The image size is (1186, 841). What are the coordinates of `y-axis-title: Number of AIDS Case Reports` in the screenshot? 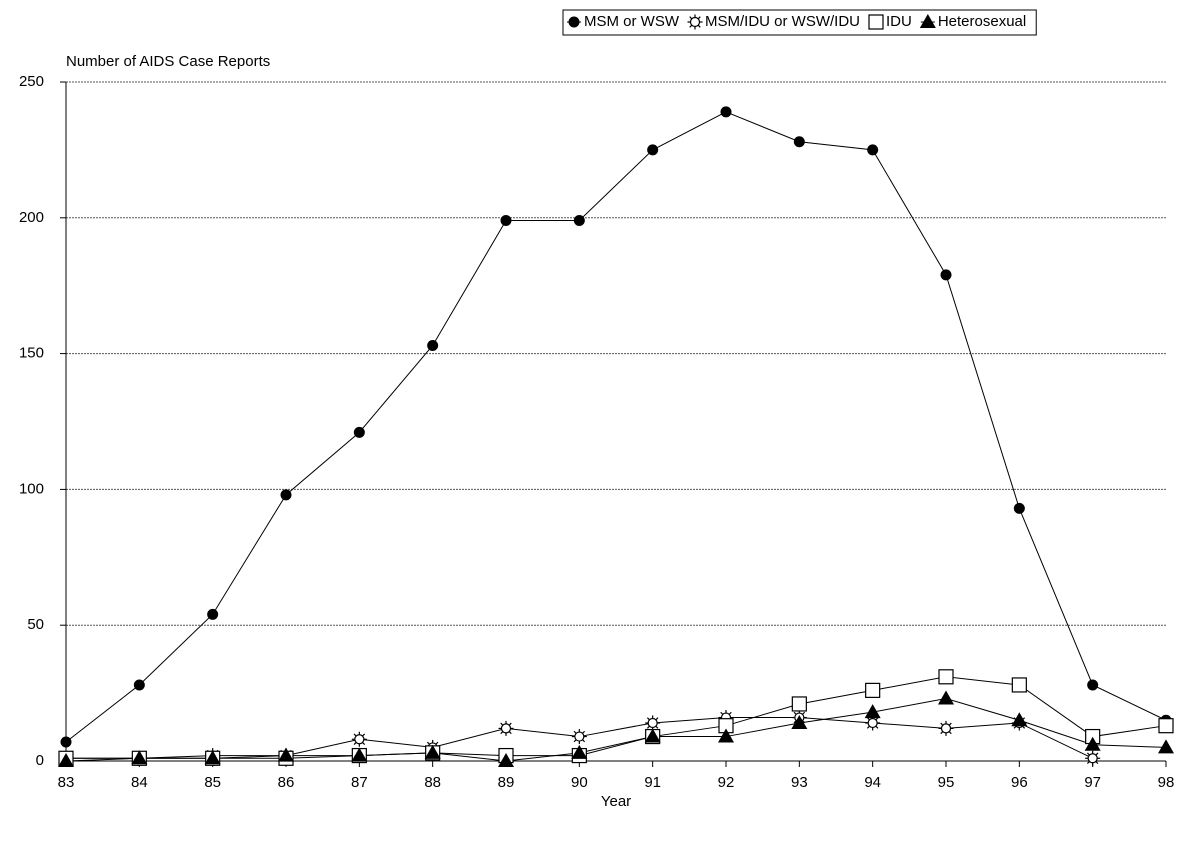 It's located at (168, 61).